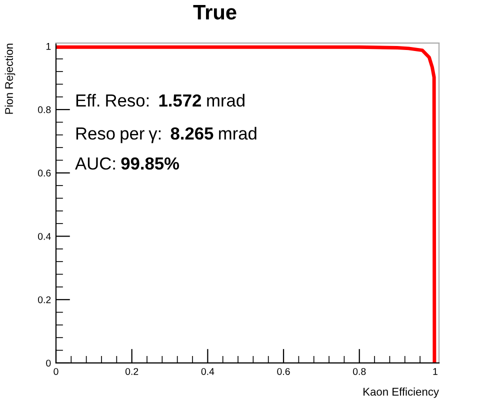 This screenshot has height=406, width=481. Describe the element at coordinates (214, 12) in the screenshot. I see `chart-title: True` at that location.